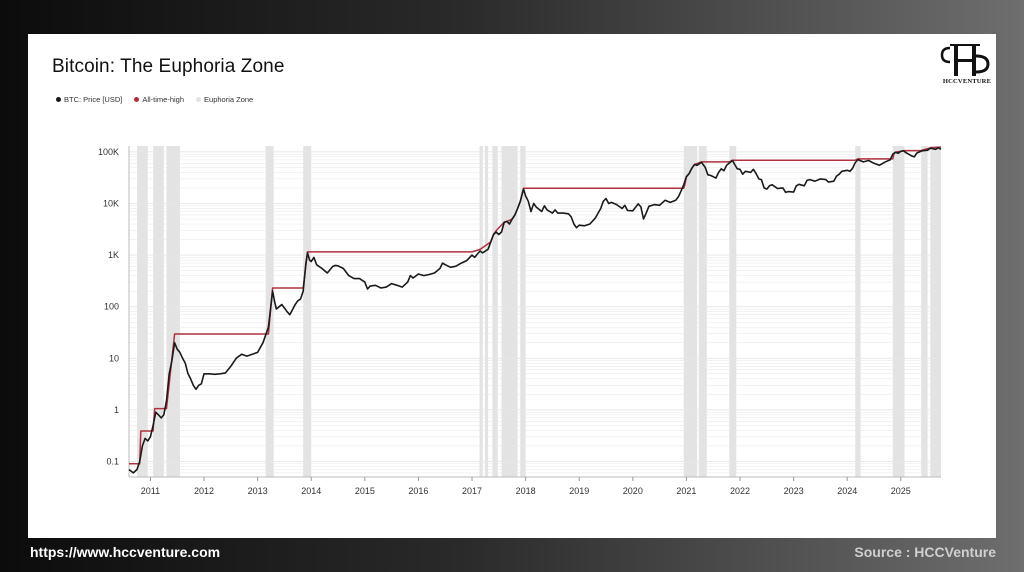  I want to click on legend-label-ath: All-time-high, so click(163, 99).